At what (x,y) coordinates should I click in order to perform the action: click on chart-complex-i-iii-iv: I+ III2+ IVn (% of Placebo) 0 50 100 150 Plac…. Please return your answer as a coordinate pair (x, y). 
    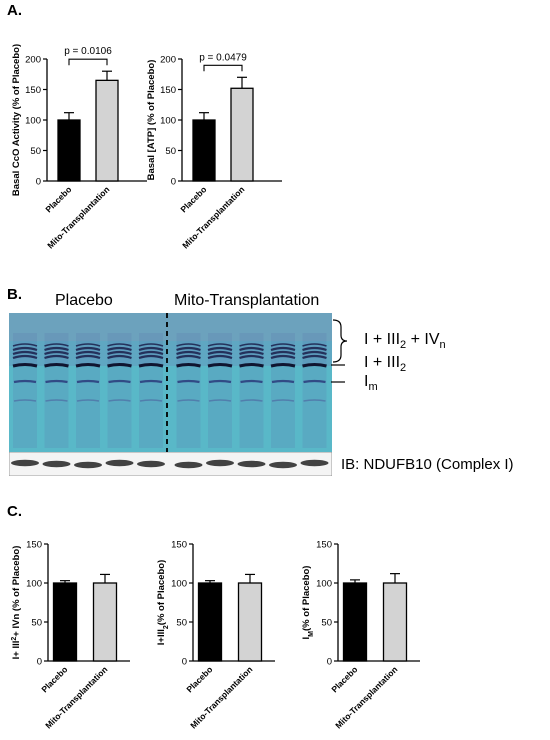
    Looking at the image, I should click on (70, 635).